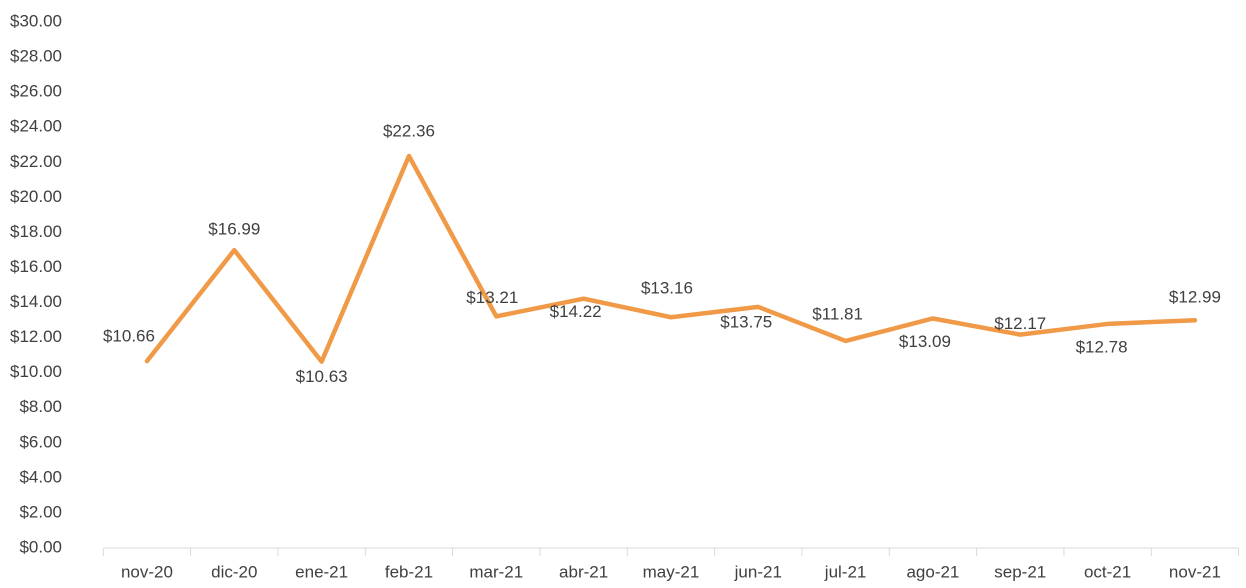  Describe the element at coordinates (321, 571) in the screenshot. I see `x-tick-label: ene-21` at that location.